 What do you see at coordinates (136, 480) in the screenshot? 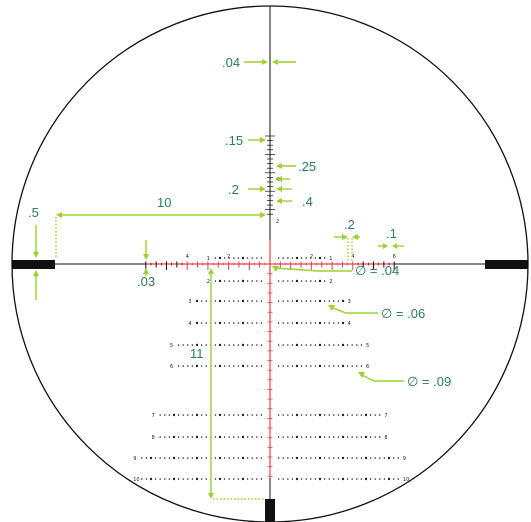
I see `holdover-level-label-left: 10` at bounding box center [136, 480].